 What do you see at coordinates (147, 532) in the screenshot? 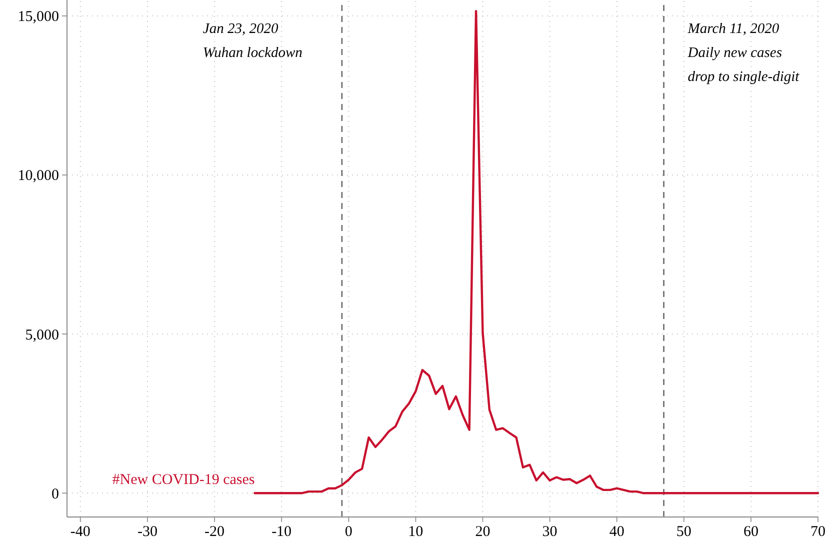
I see `x-tick-label: -30` at bounding box center [147, 532].